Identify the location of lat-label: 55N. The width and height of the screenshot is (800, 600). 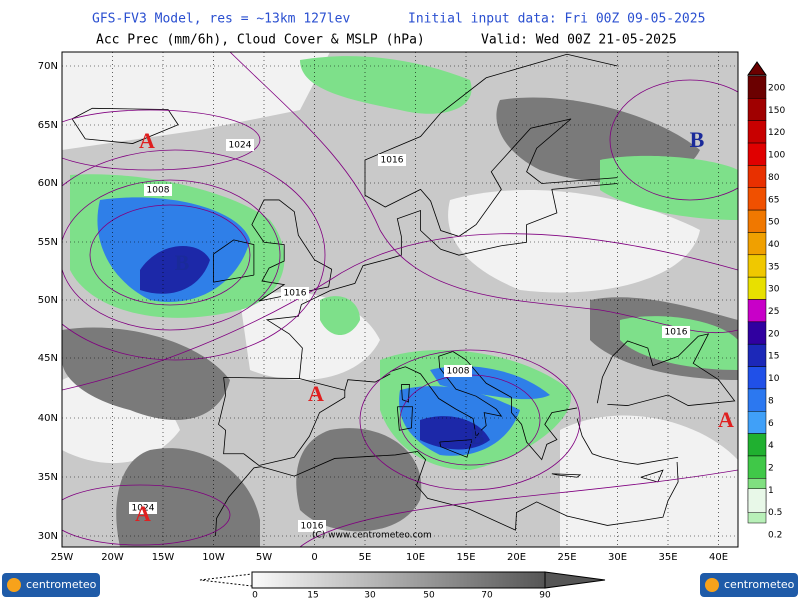
(48, 242).